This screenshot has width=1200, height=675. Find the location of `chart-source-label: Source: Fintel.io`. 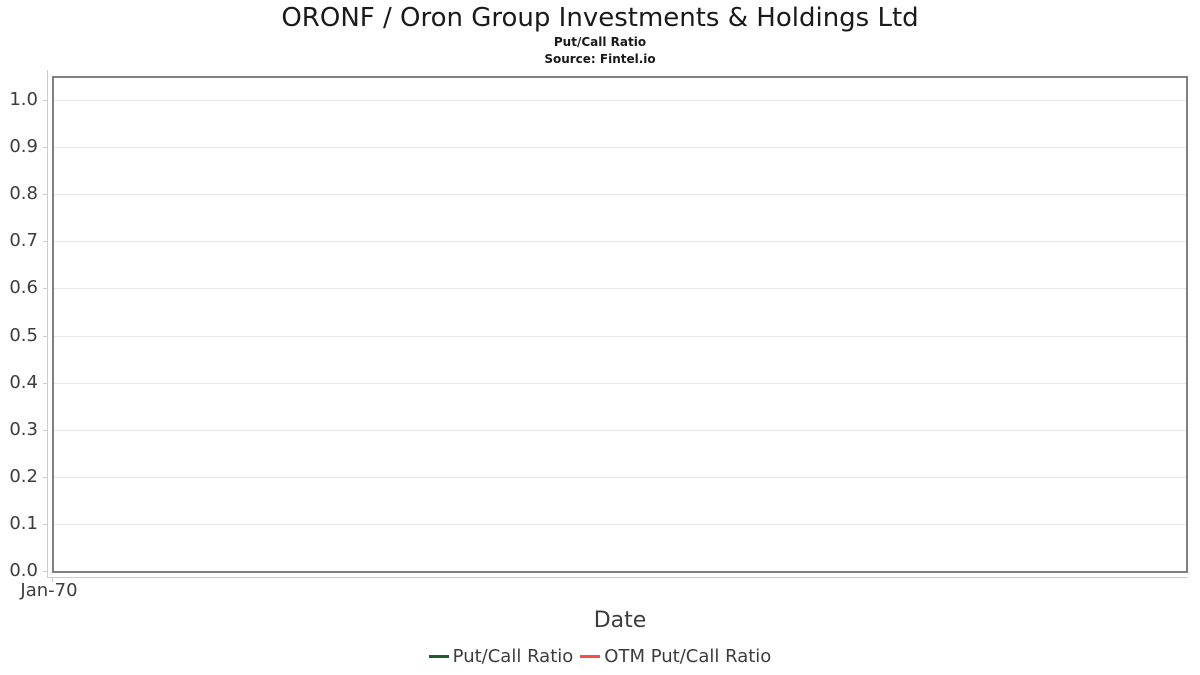

chart-source-label: Source: Fintel.io is located at coordinates (600, 59).